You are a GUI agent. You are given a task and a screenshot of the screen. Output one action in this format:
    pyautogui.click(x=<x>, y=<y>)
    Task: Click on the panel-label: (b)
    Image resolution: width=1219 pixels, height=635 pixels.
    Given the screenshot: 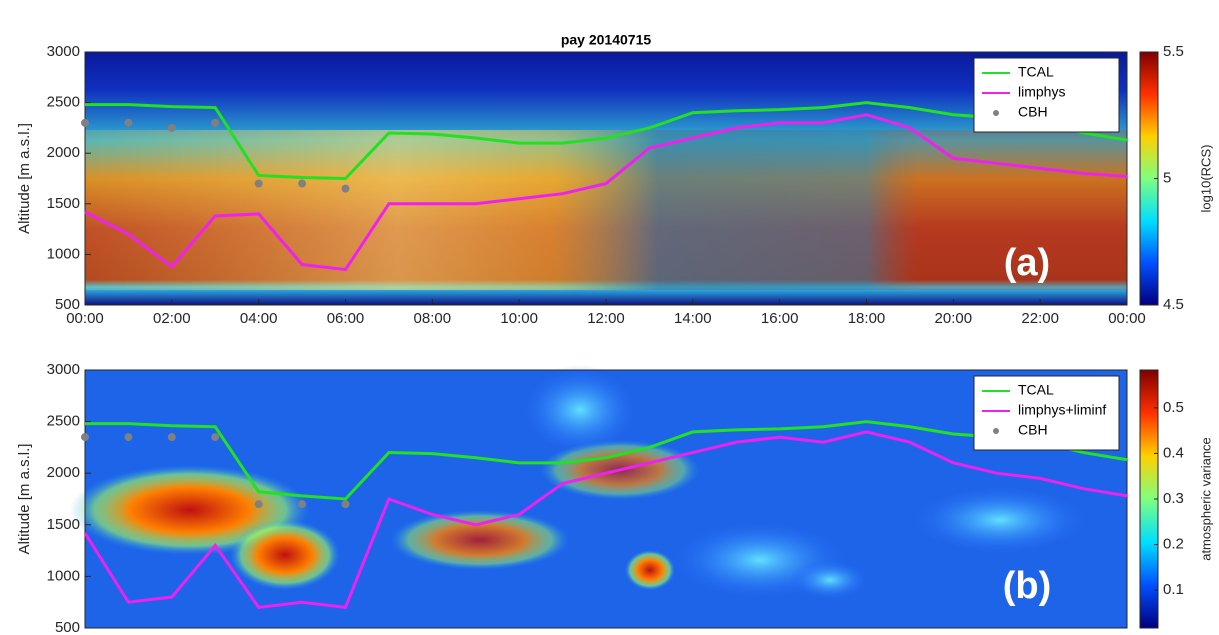 What is the action you would take?
    pyautogui.click(x=1027, y=586)
    